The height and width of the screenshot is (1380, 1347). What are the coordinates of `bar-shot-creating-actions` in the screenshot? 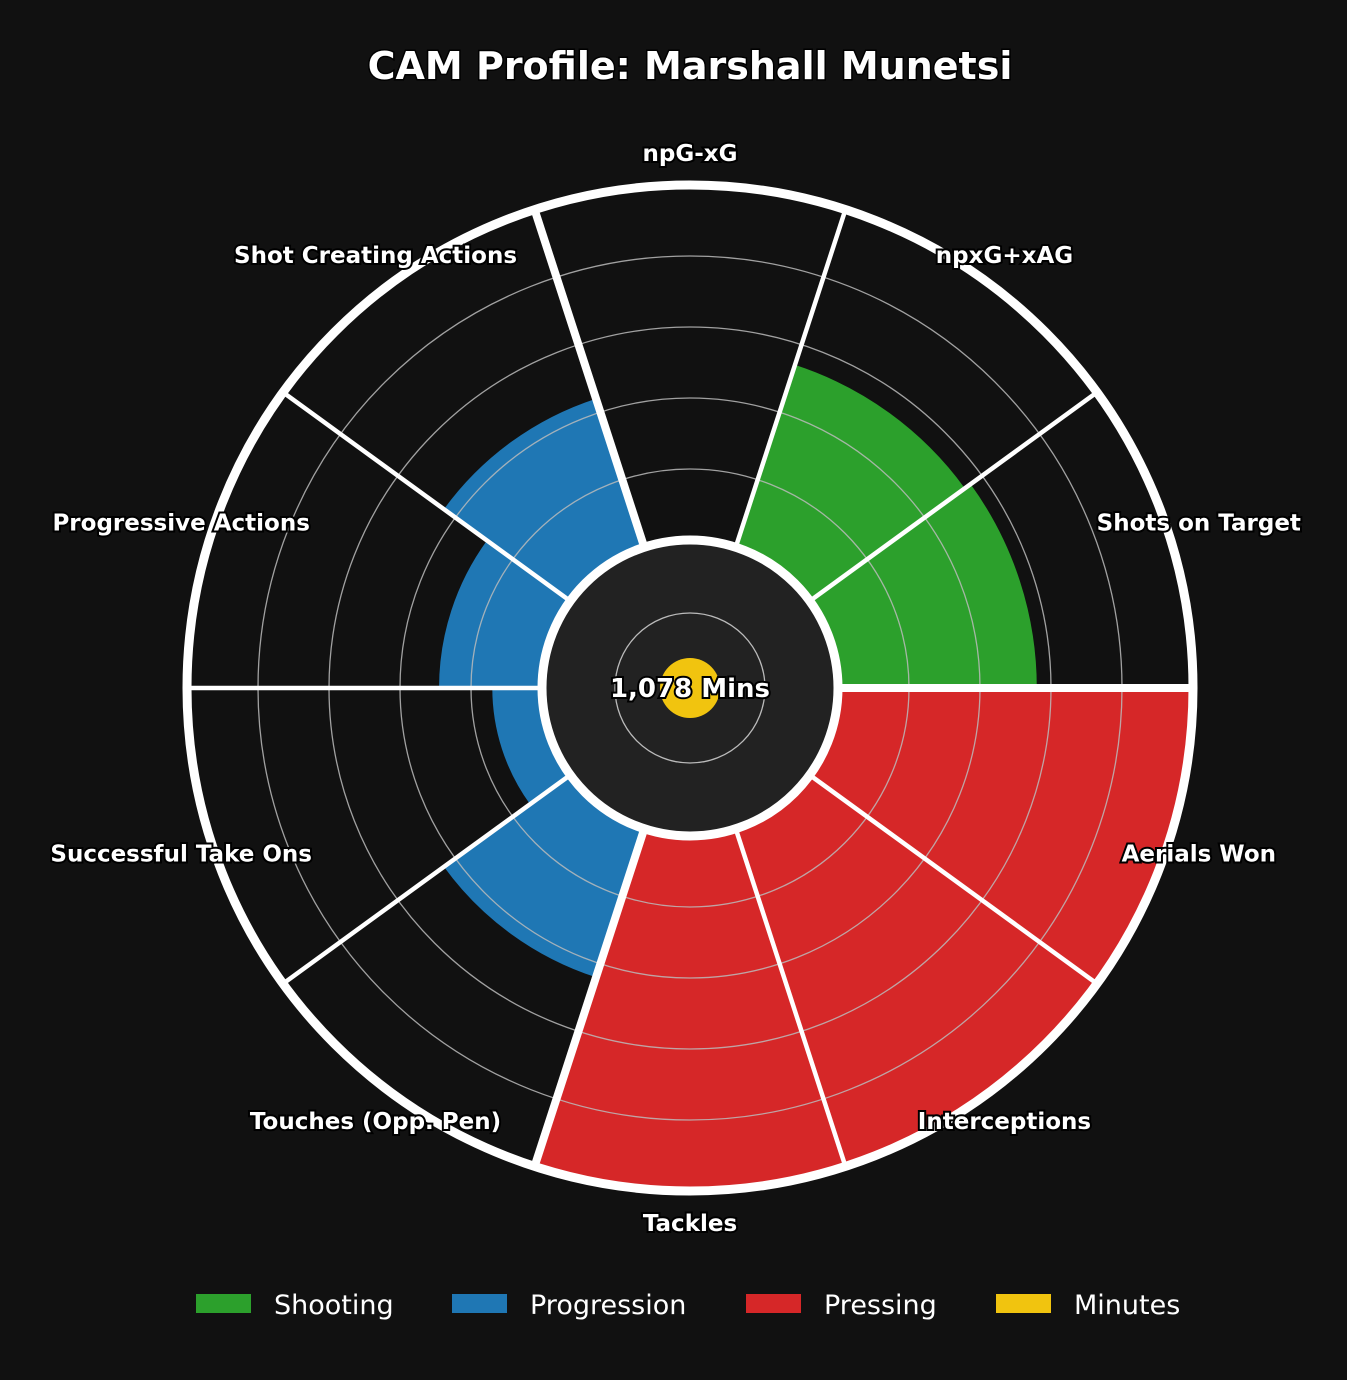 It's located at (544, 500).